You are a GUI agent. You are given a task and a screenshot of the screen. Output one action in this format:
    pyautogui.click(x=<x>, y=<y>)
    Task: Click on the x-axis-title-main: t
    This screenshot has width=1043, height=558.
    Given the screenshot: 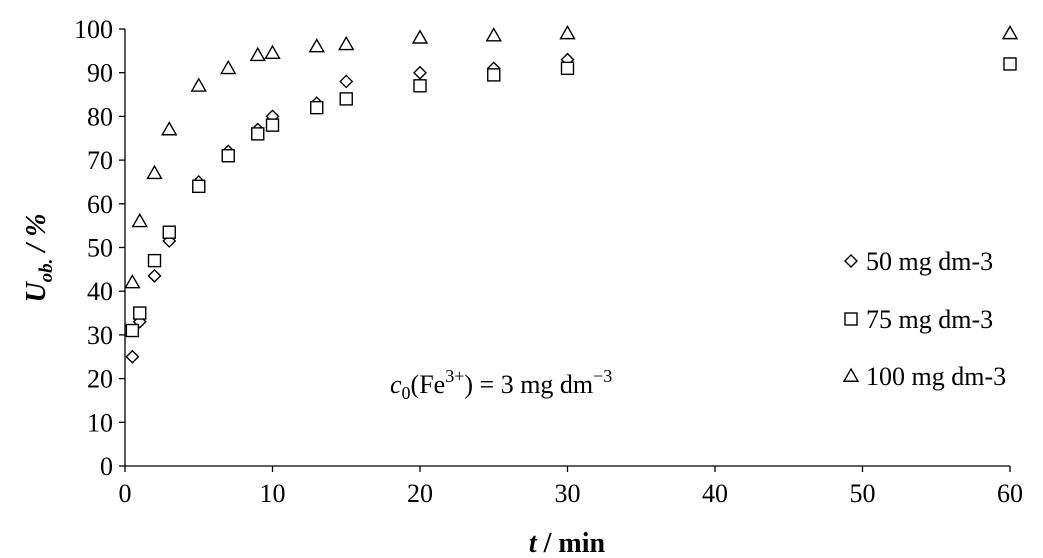 What is the action you would take?
    pyautogui.click(x=533, y=543)
    